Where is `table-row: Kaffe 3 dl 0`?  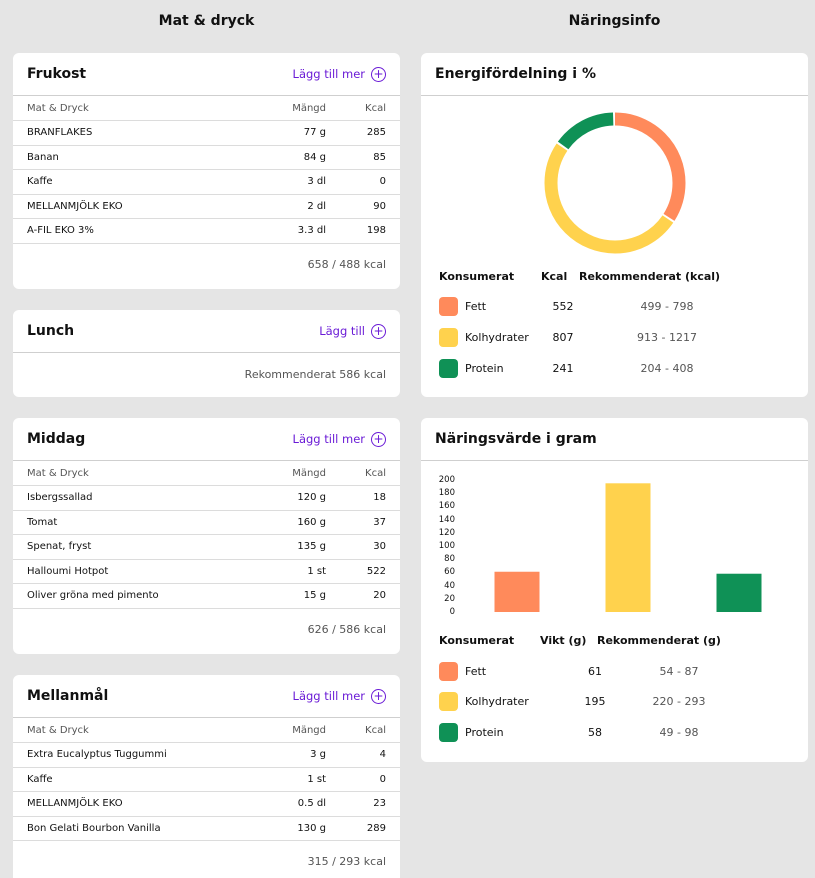 table-row: Kaffe 3 dl 0 is located at coordinates (206, 182).